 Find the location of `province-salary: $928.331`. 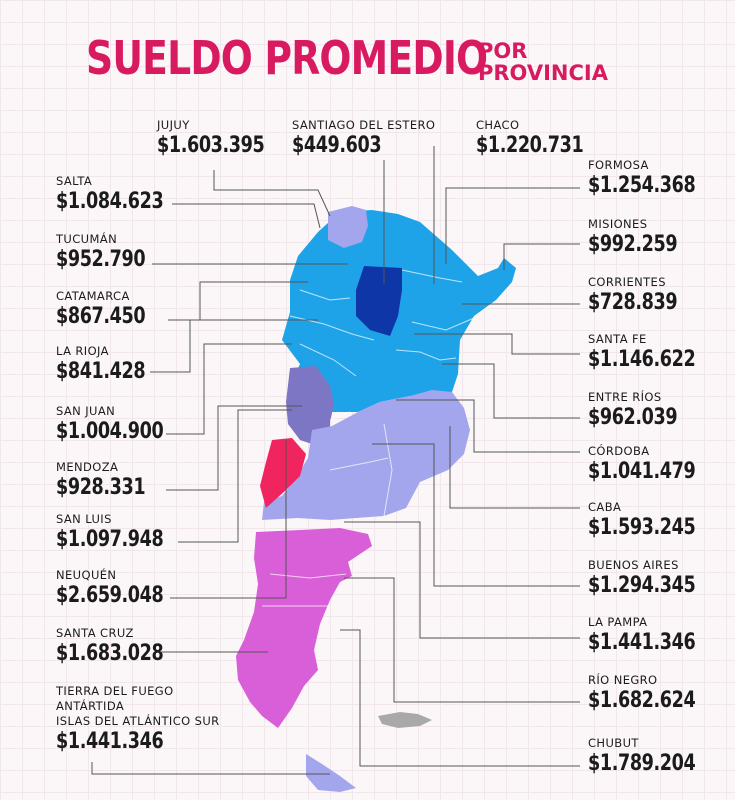

province-salary: $928.331 is located at coordinates (101, 487).